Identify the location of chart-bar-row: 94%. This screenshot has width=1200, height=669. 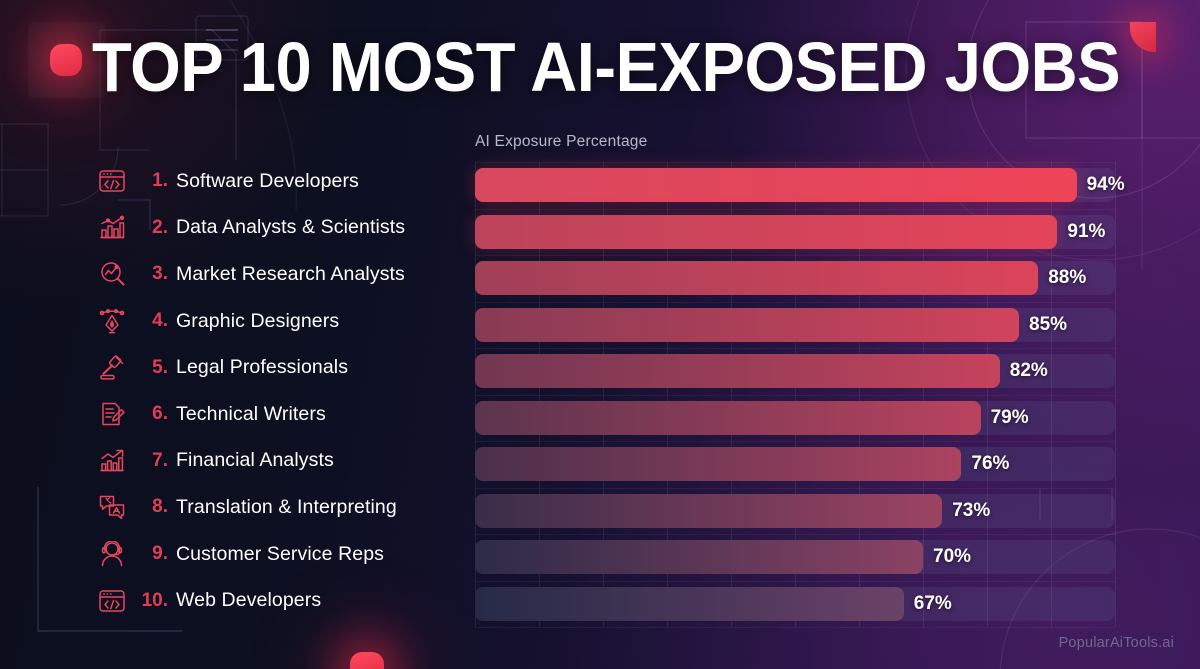
(800, 185).